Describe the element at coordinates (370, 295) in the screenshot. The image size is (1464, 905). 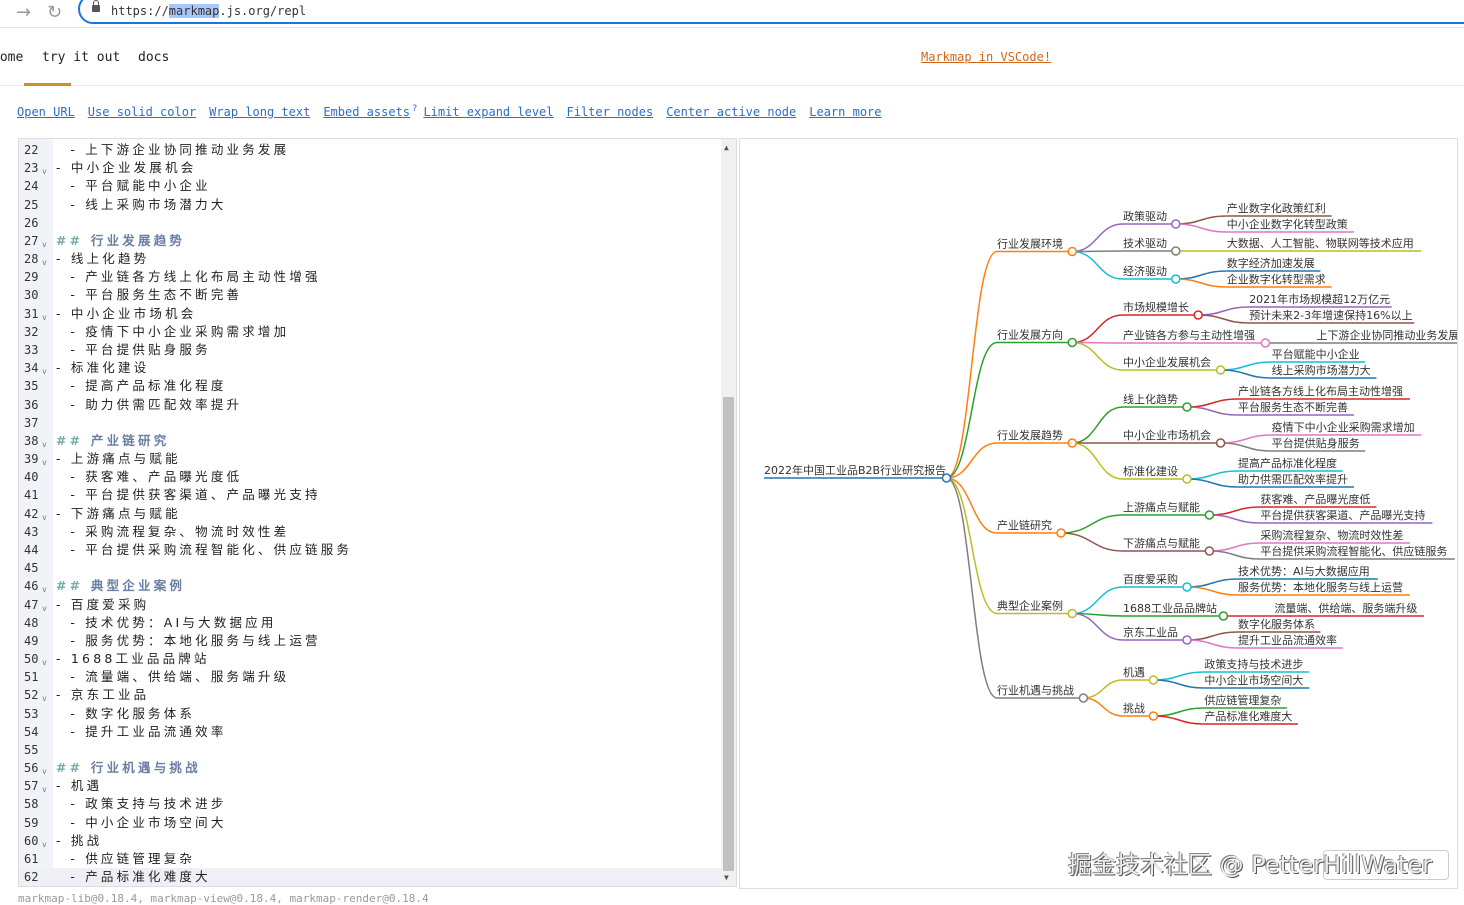
I see `editor-line: 30 - 平台服务生态不断完善` at that location.